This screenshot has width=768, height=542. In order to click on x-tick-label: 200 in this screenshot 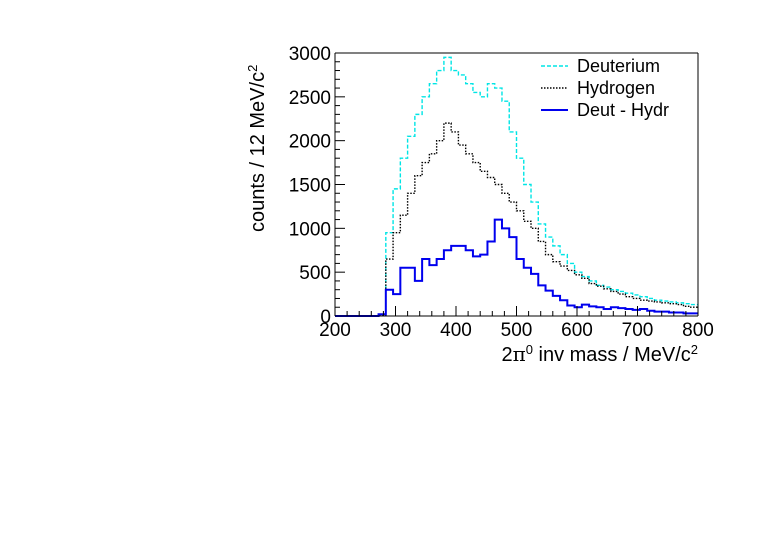, I will do `click(335, 330)`.